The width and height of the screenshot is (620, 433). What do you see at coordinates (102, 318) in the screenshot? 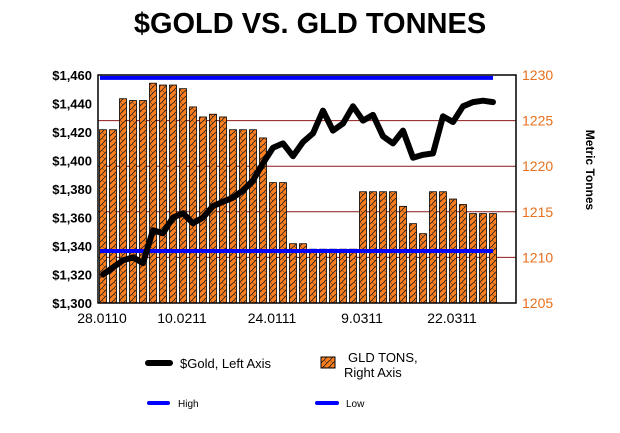
I see `x-tick-label: 28.0110` at bounding box center [102, 318].